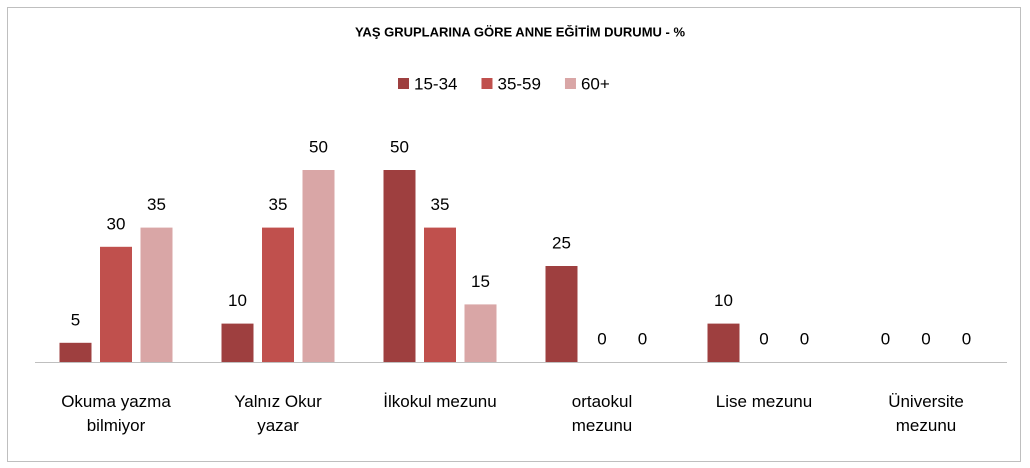  Describe the element at coordinates (116, 223) in the screenshot. I see `data-label: 30` at that location.